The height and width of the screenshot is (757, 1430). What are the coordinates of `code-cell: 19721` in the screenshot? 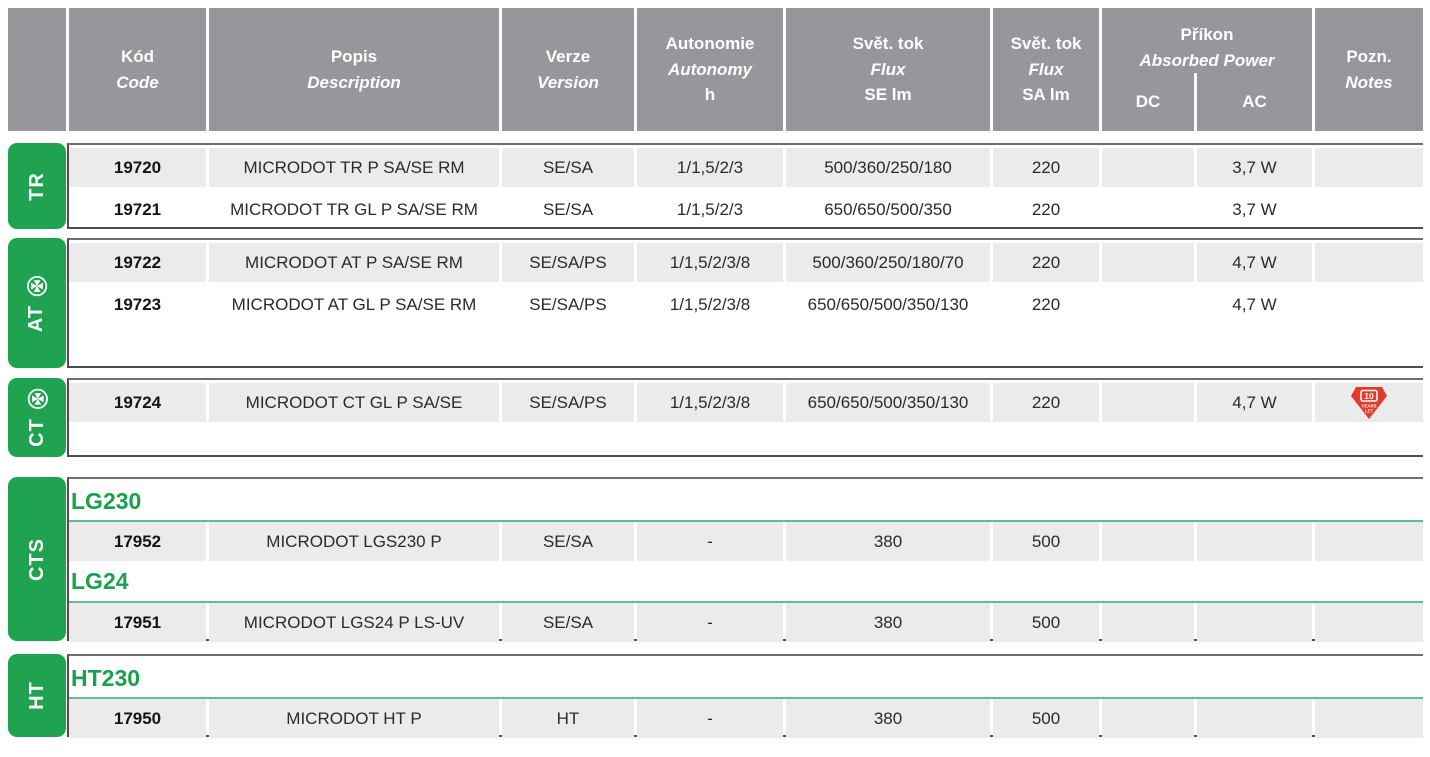 It's located at (137, 209).